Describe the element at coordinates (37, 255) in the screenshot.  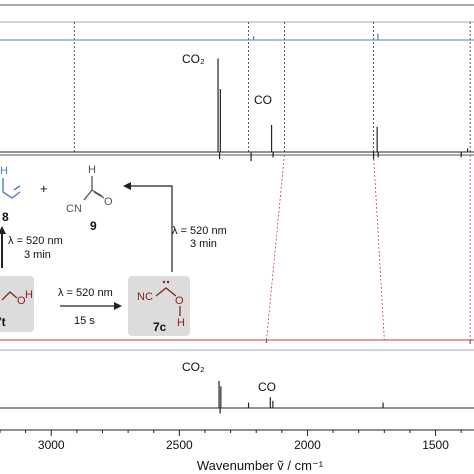
I see `arrow-label-time-left: 3 min` at that location.